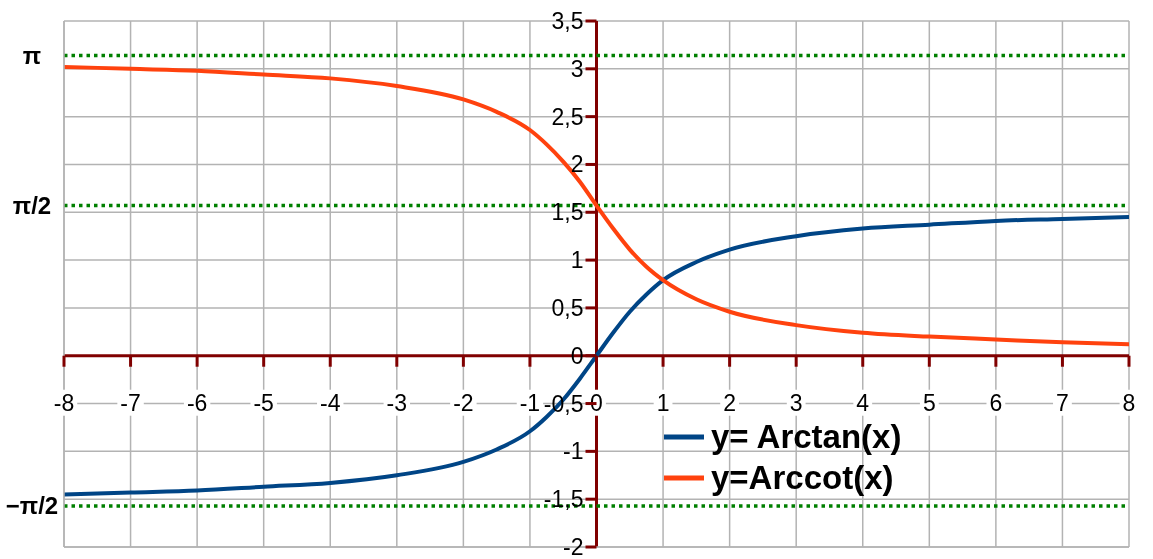  I want to click on x-tick-label: -5, so click(263, 402).